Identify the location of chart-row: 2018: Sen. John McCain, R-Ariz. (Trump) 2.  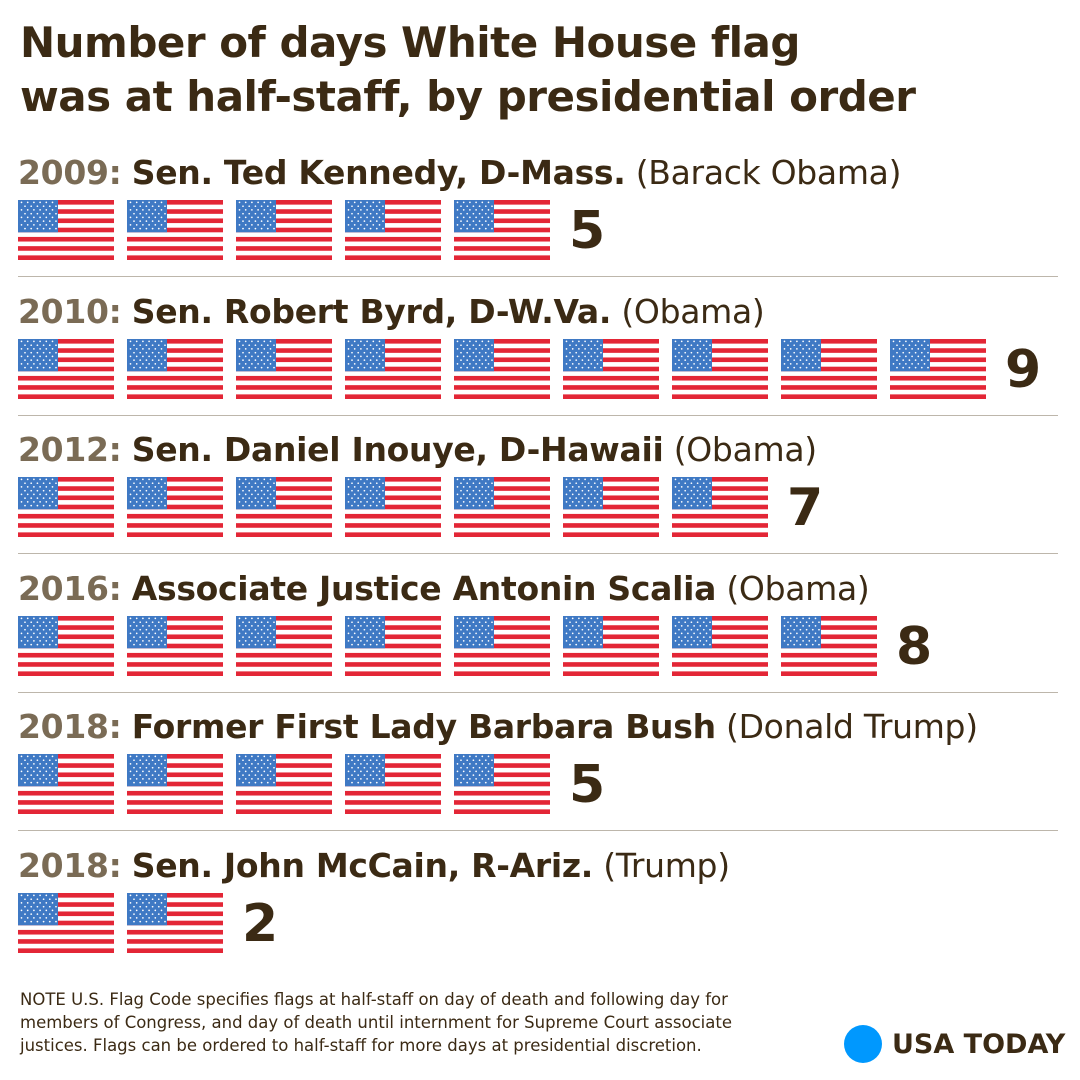
(538, 907).